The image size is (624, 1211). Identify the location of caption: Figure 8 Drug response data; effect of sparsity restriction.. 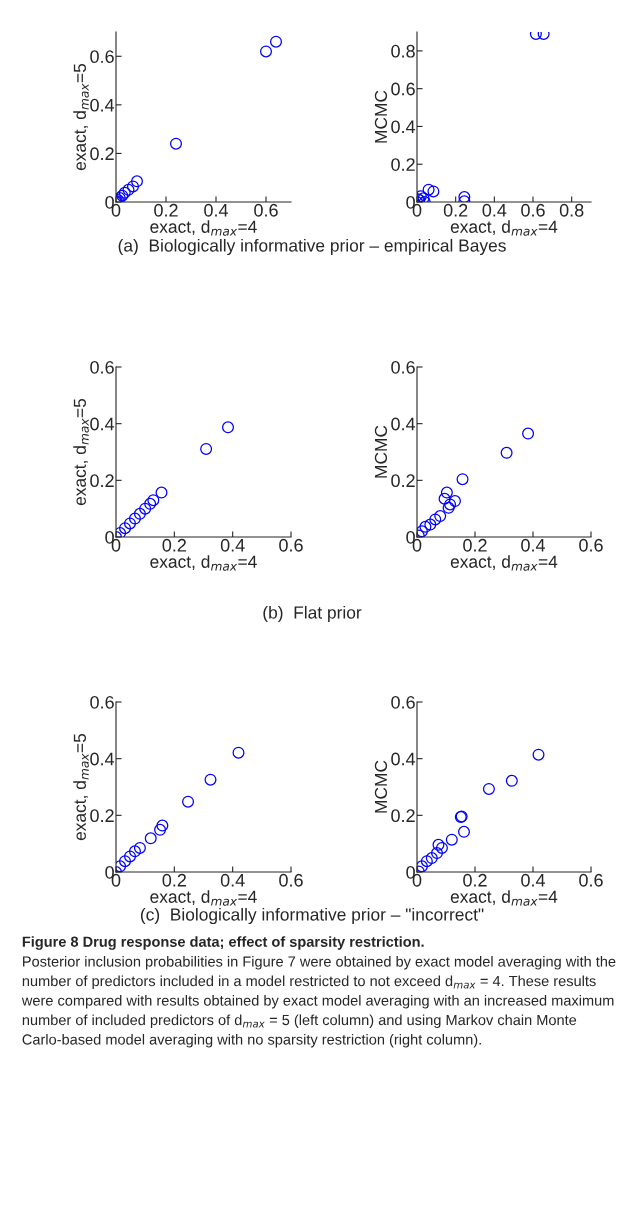
(223, 943).